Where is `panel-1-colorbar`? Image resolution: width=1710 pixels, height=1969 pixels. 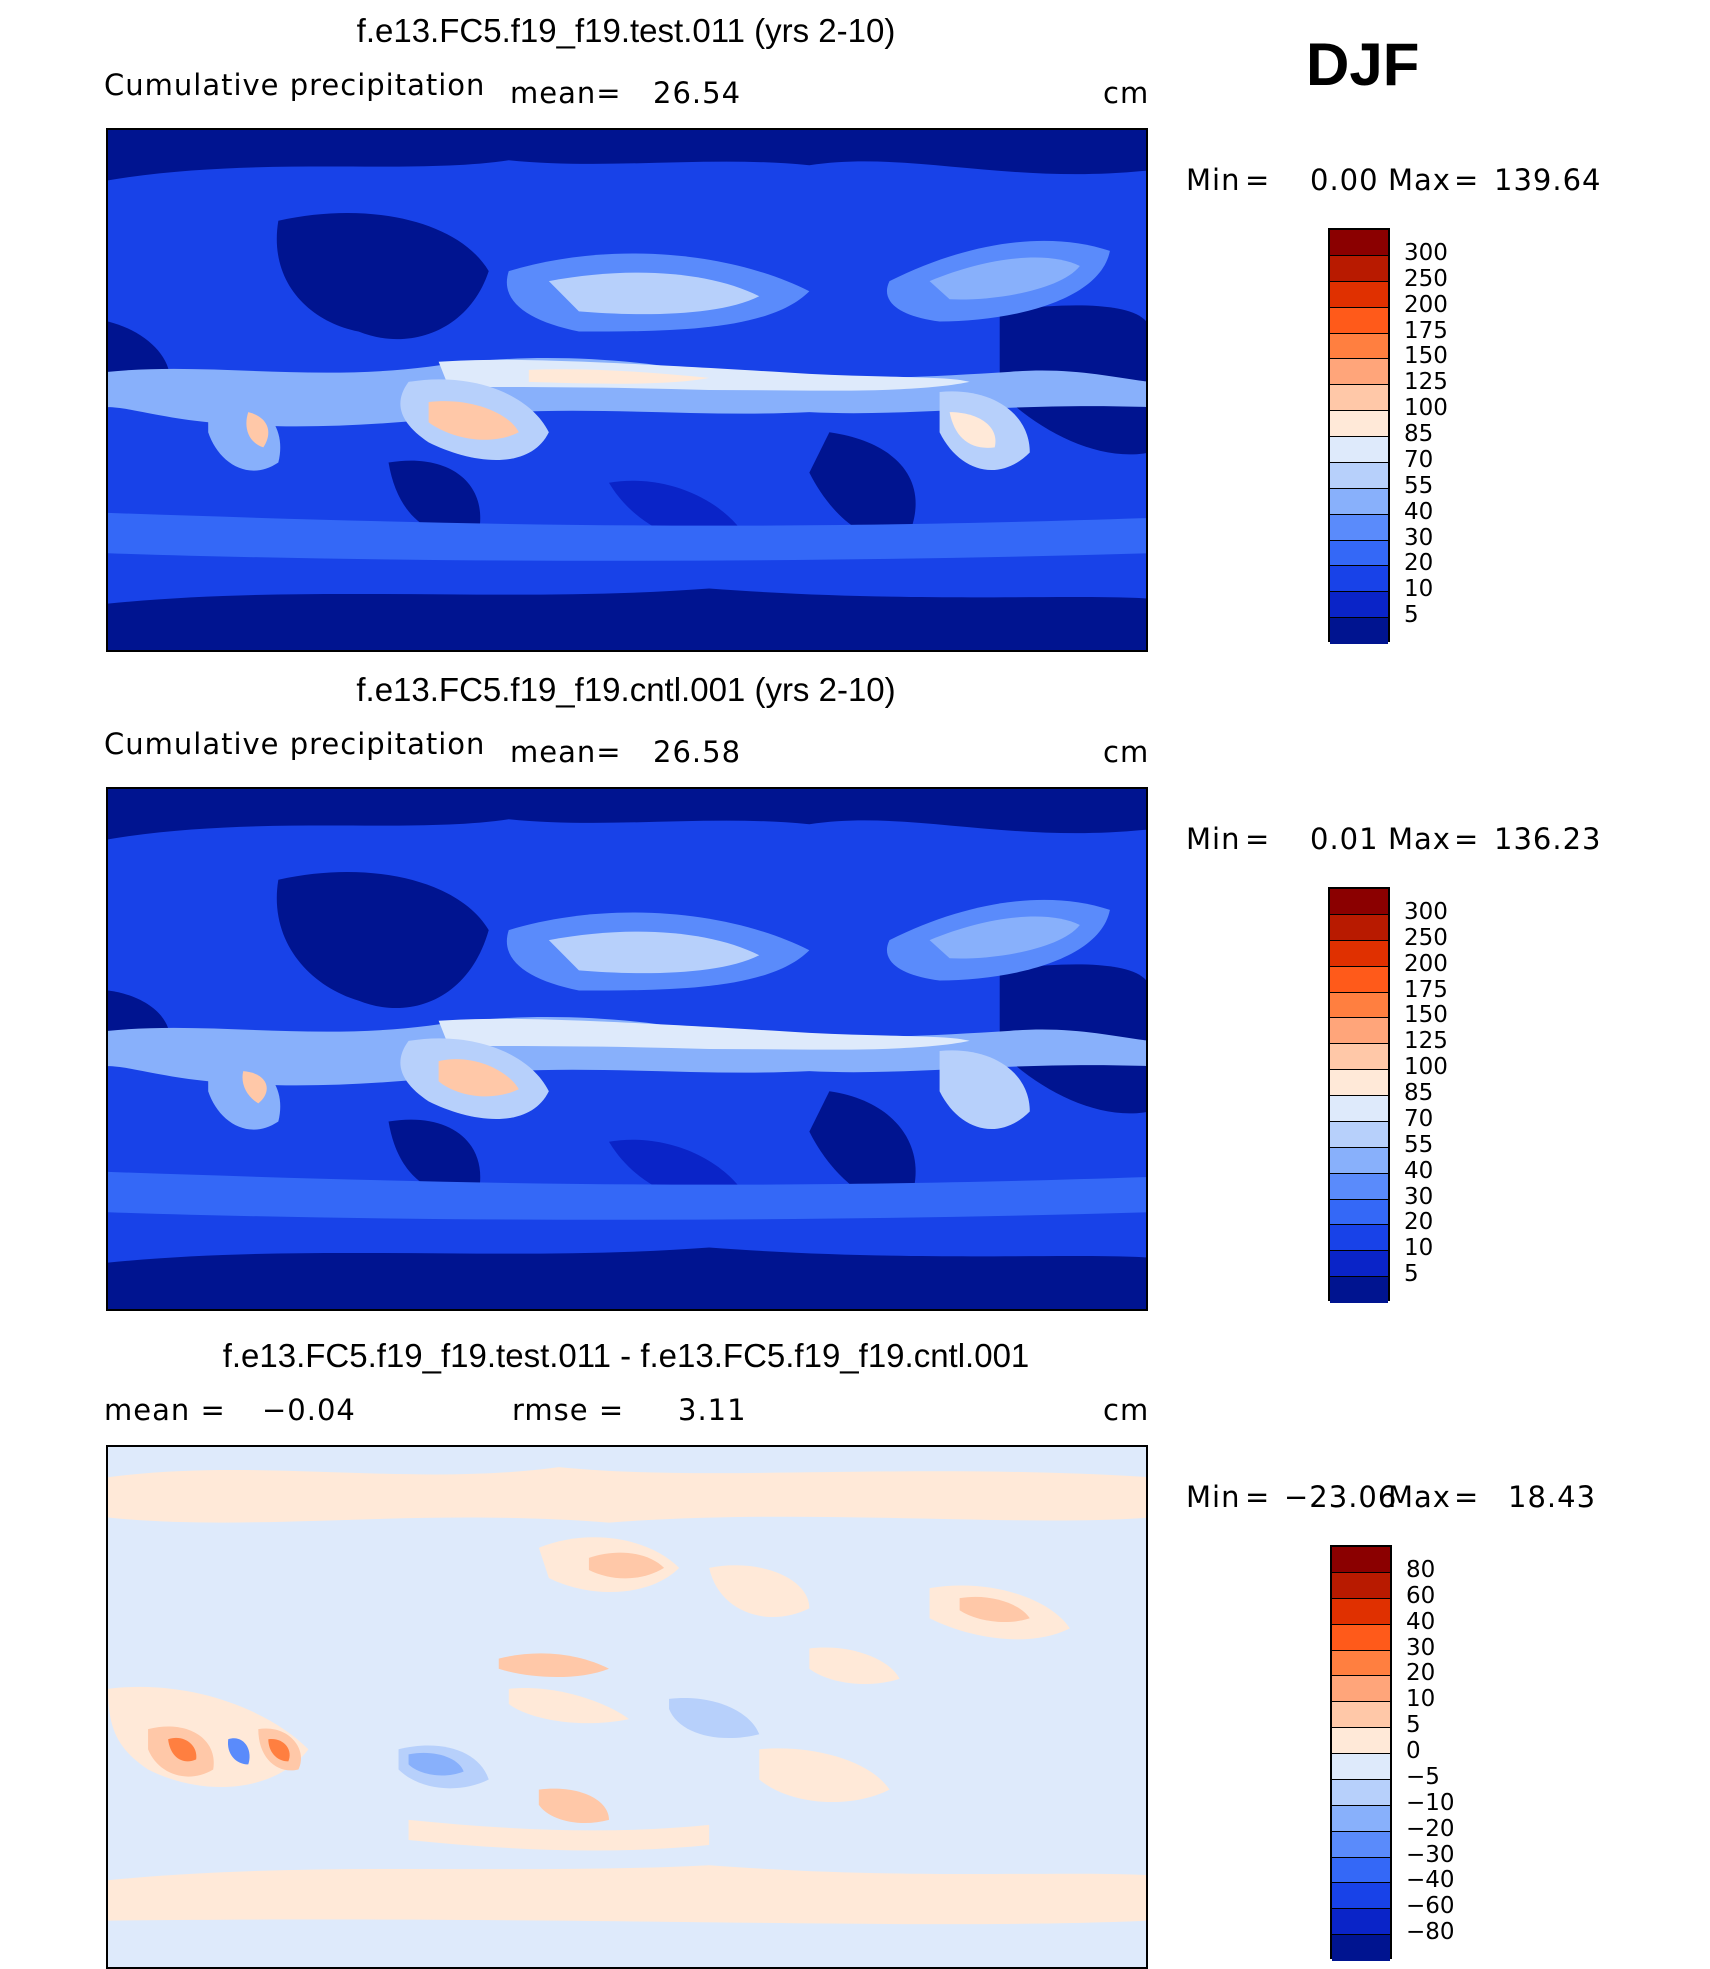
panel-1-colorbar is located at coordinates (1359, 436).